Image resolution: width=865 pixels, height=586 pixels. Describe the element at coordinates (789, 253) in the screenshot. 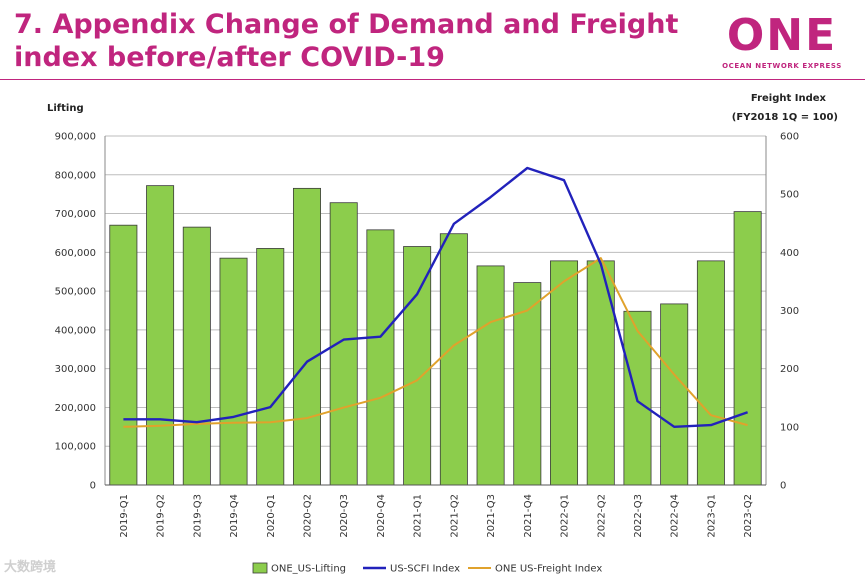

I see `y2-tick-label: 400` at that location.